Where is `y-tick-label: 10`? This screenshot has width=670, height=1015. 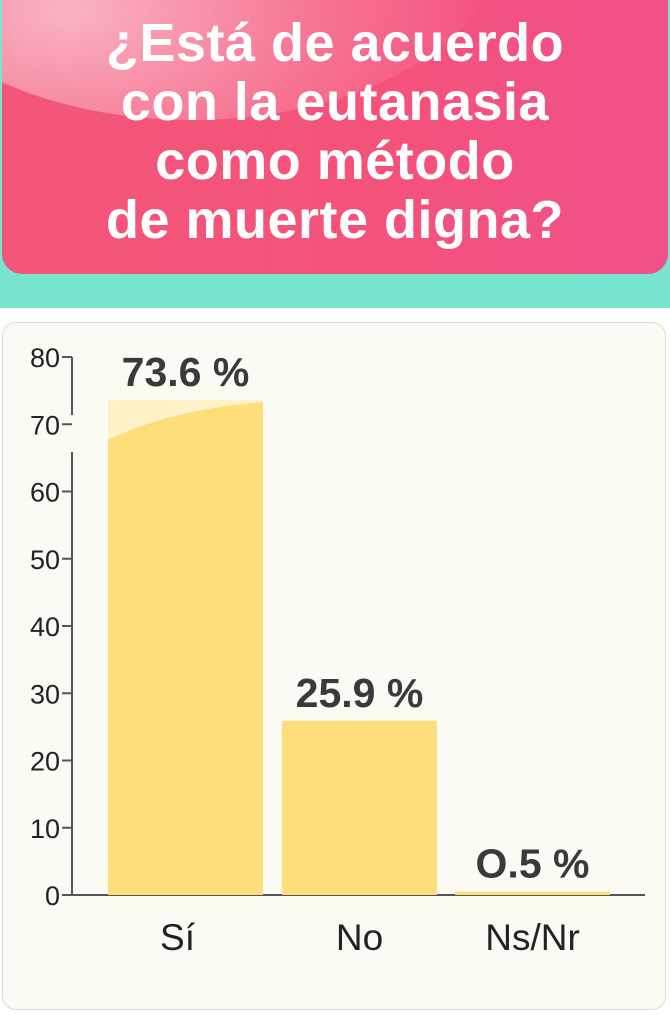 y-tick-label: 10 is located at coordinates (45, 829).